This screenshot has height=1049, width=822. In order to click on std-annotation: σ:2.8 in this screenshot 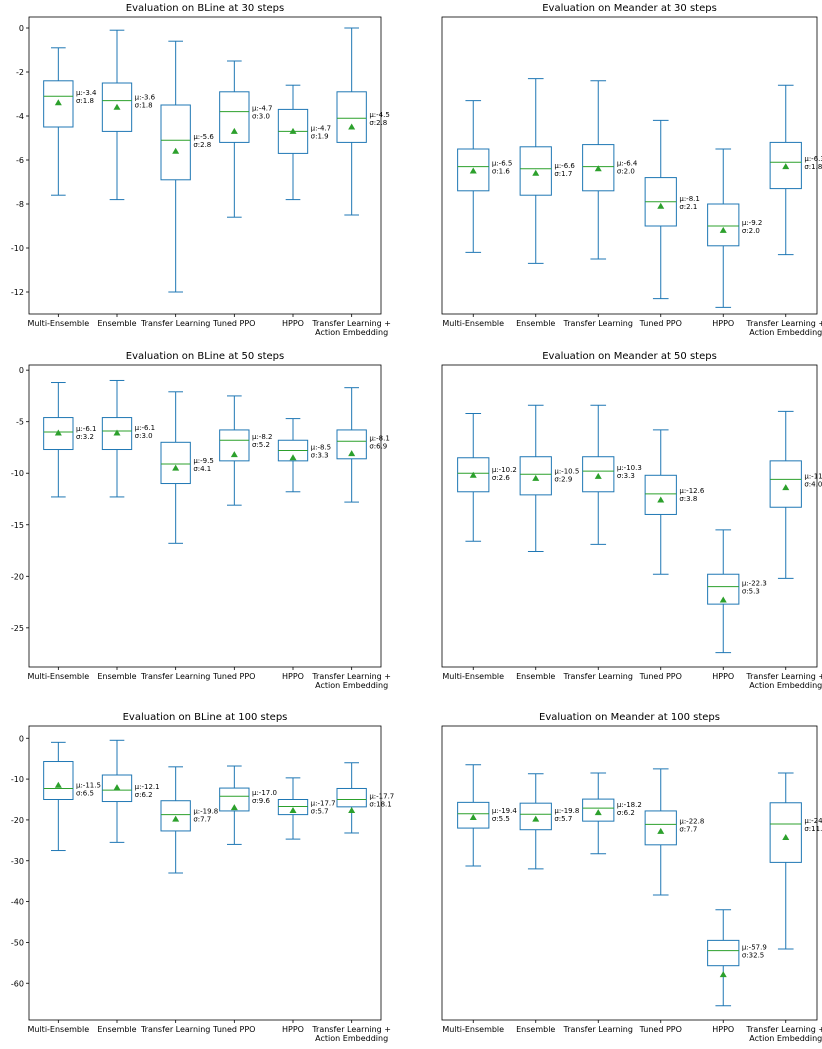, I will do `click(202, 145)`.